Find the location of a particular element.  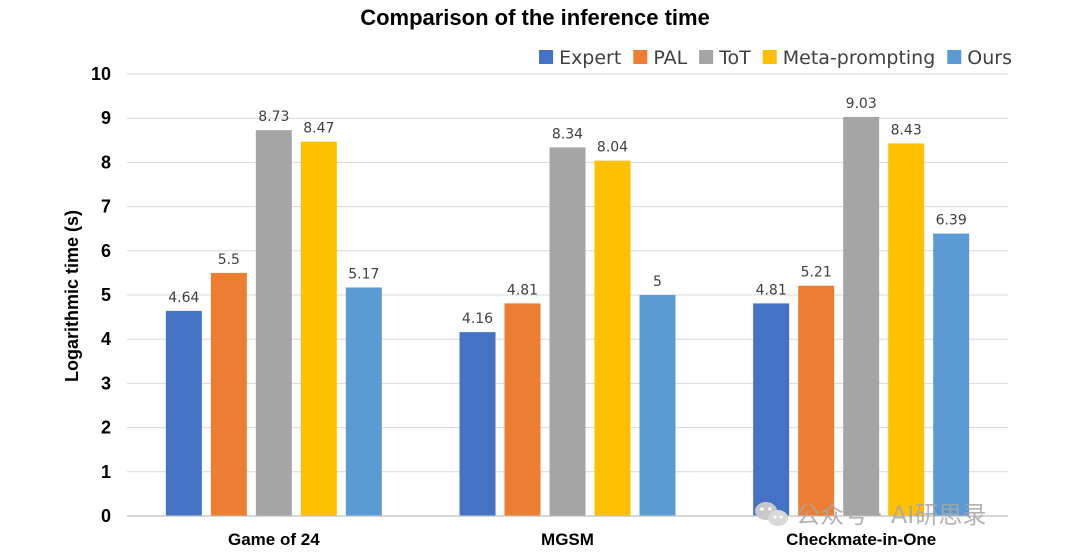

legend-item: ToT is located at coordinates (725, 58).